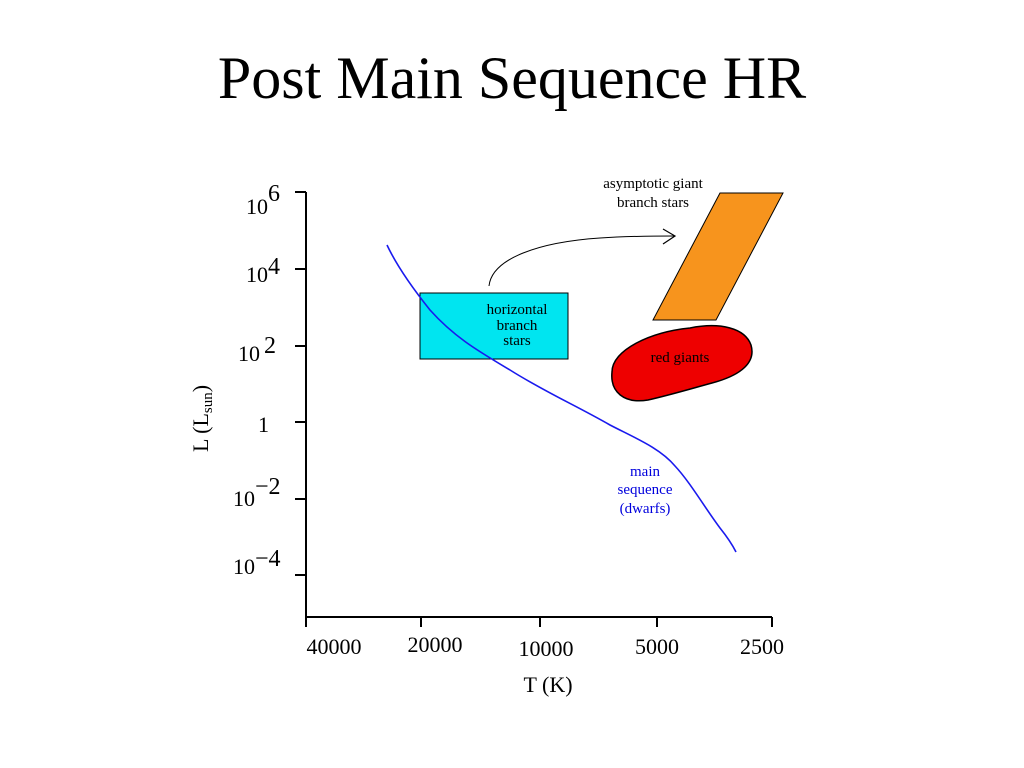 The image size is (1024, 768). Describe the element at coordinates (263, 270) in the screenshot. I see `y-tick-label-1e4: 10⁴` at that location.